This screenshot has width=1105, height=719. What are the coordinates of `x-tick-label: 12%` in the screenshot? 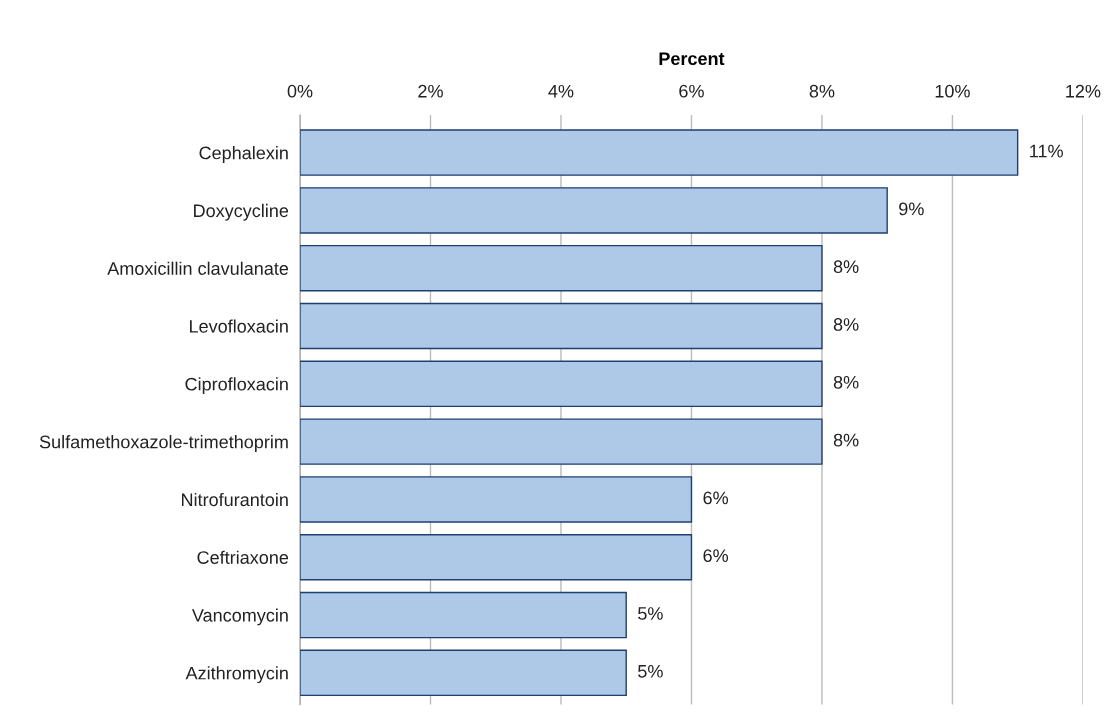 It's located at (1083, 91).